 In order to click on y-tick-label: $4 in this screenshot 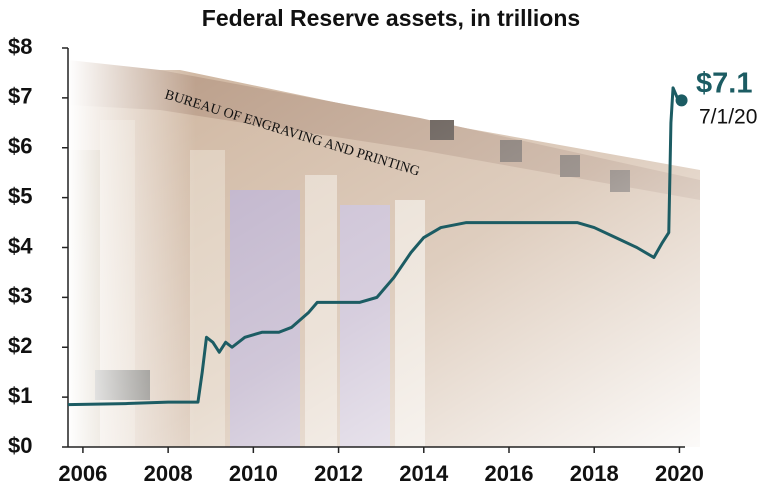, I will do `click(20, 245)`.